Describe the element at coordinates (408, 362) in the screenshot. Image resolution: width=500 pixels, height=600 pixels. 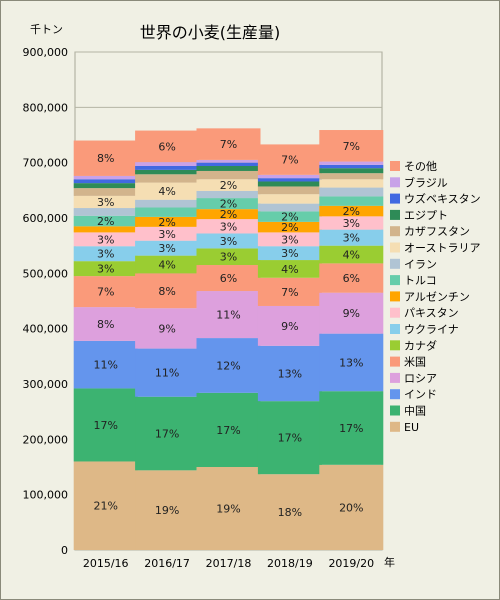
I see `legend-item: 米国` at that location.